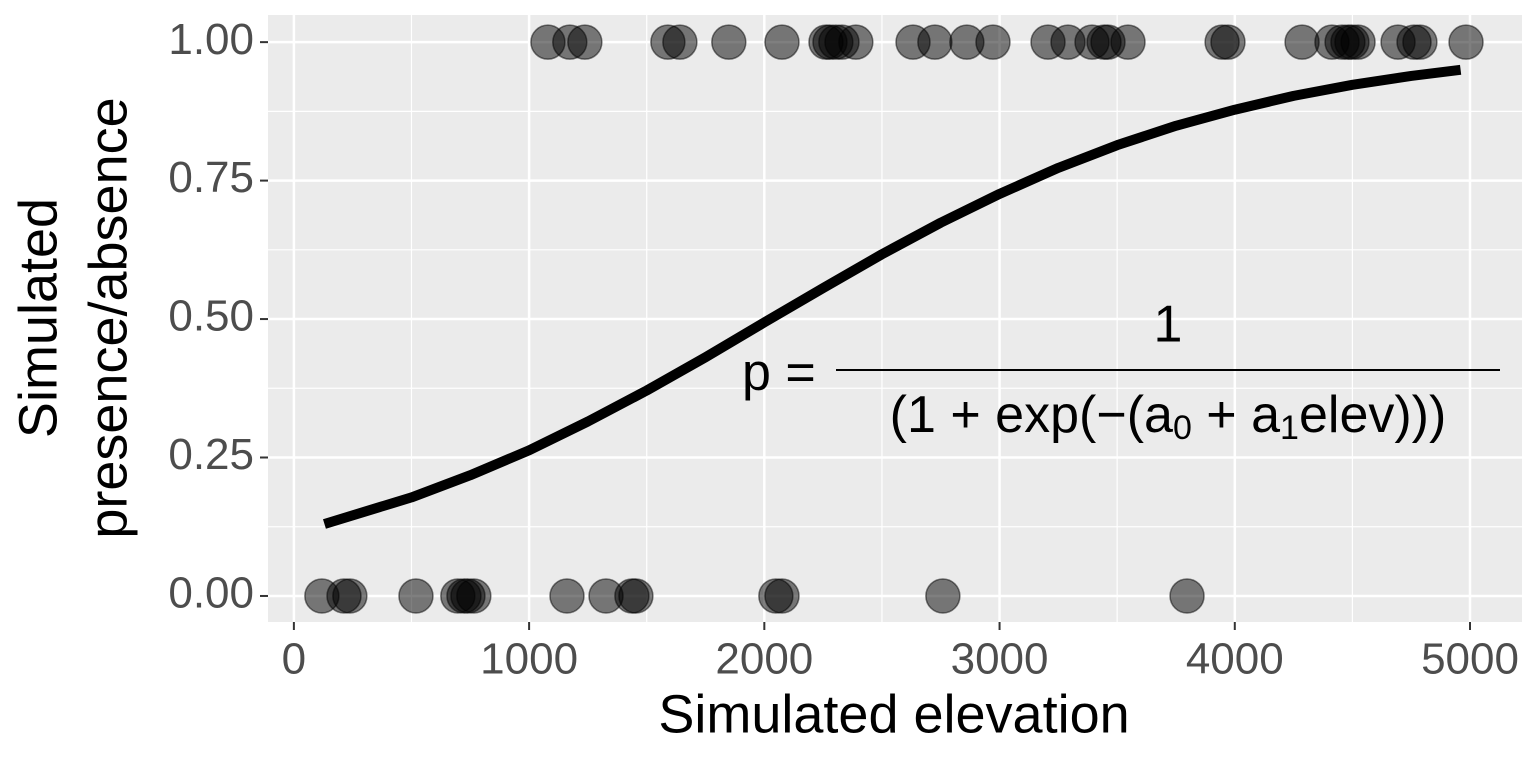 This screenshot has height=768, width=1536. What do you see at coordinates (529, 659) in the screenshot?
I see `x-tick-label: 1000` at bounding box center [529, 659].